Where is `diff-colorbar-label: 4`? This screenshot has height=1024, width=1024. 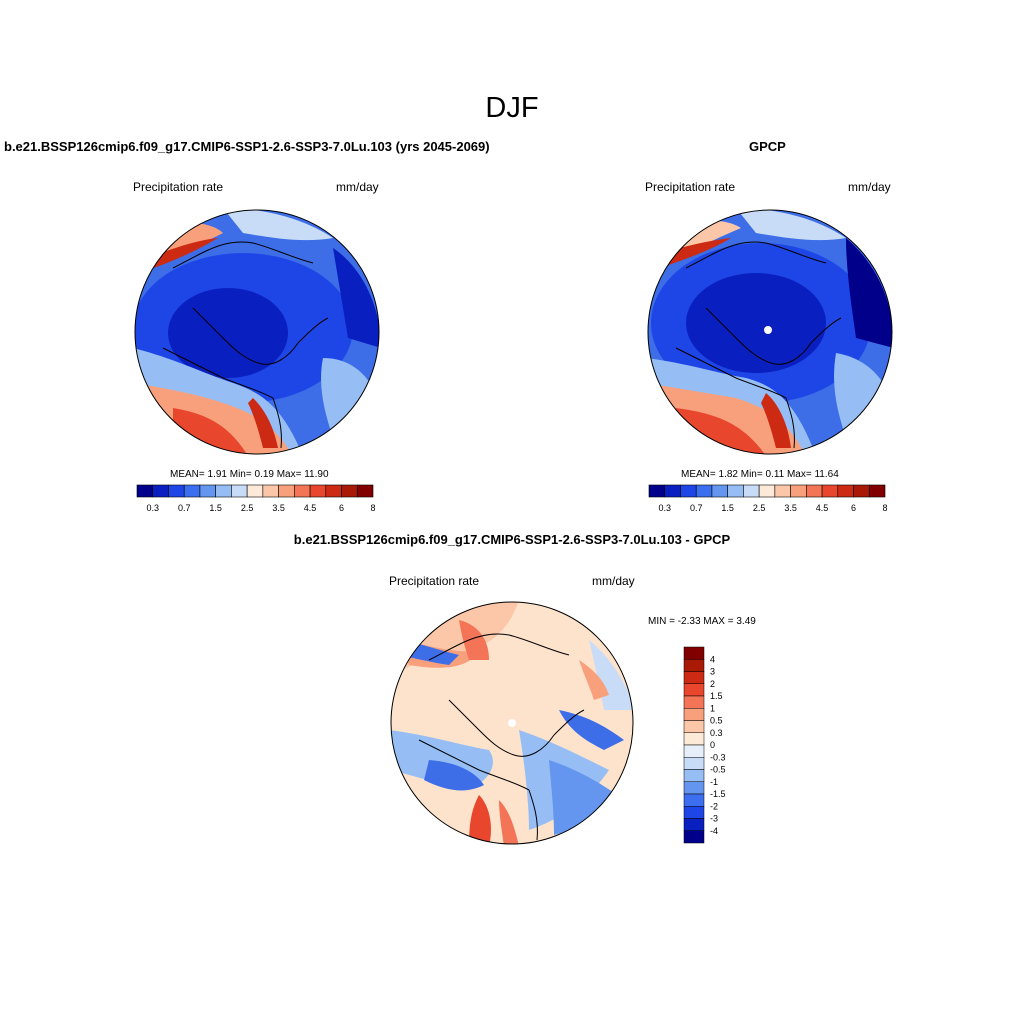 diff-colorbar-label: 4 is located at coordinates (712, 659).